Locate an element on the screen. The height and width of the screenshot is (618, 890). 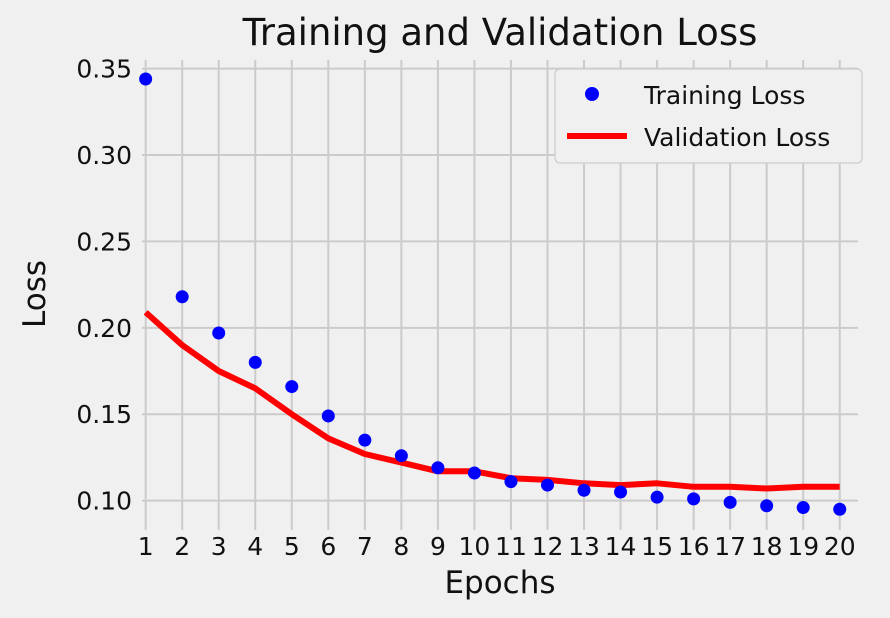
x-tick-label: 7 is located at coordinates (365, 546).